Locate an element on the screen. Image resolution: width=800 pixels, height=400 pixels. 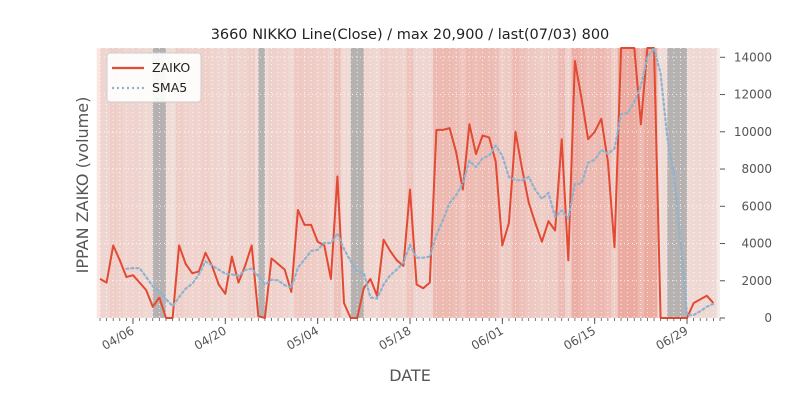
x-tick-label: 04/06 is located at coordinates (118, 337).